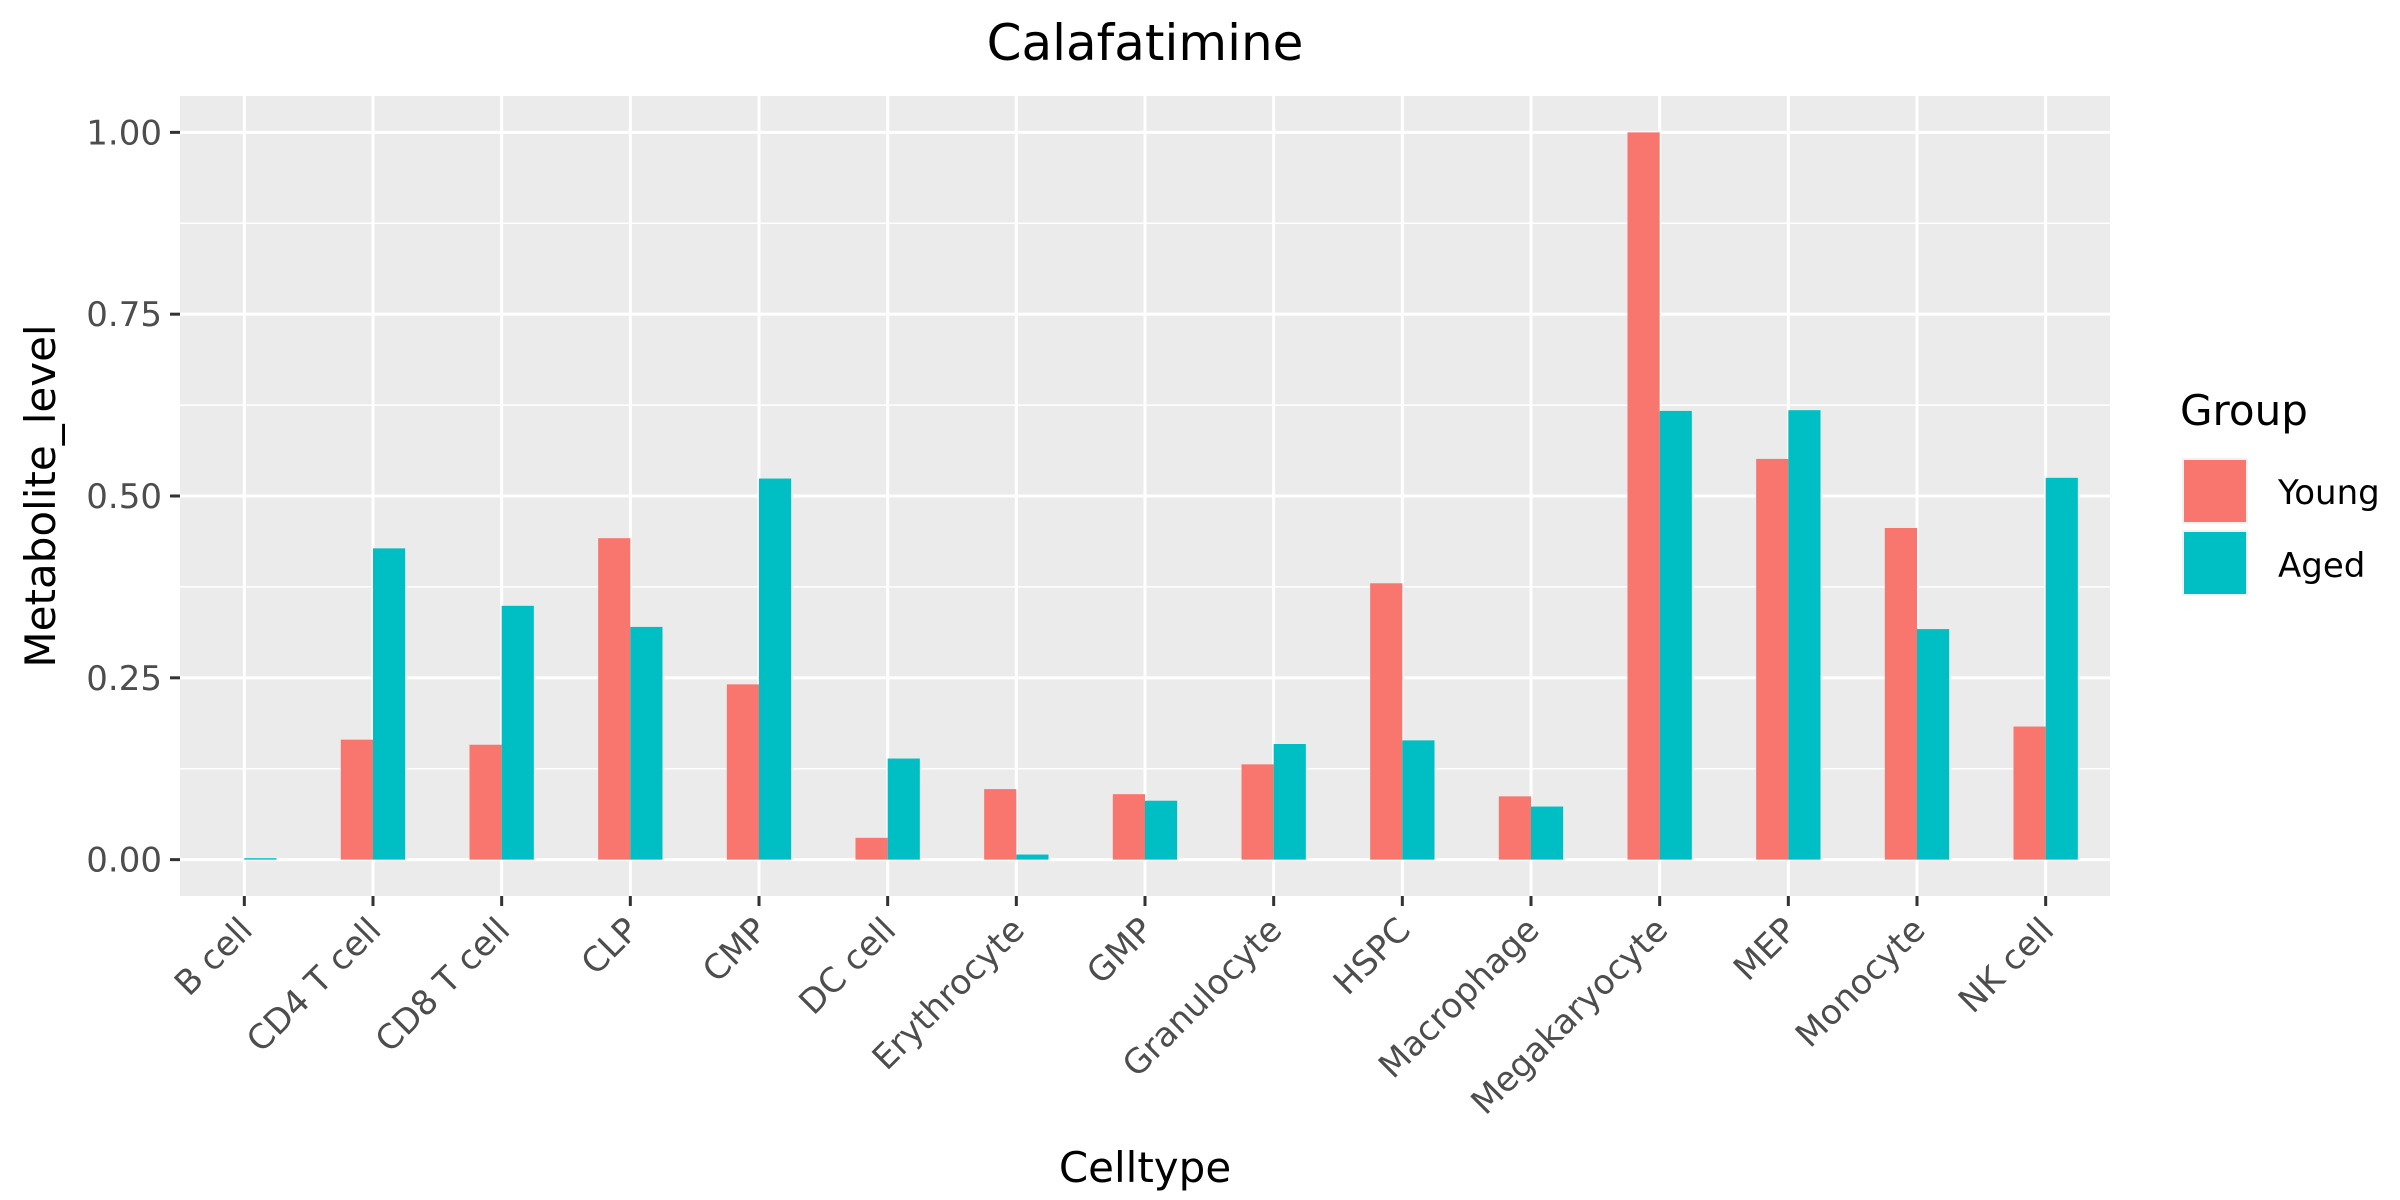  What do you see at coordinates (1372, 956) in the screenshot?
I see `x-tick-label: HSPC` at bounding box center [1372, 956].